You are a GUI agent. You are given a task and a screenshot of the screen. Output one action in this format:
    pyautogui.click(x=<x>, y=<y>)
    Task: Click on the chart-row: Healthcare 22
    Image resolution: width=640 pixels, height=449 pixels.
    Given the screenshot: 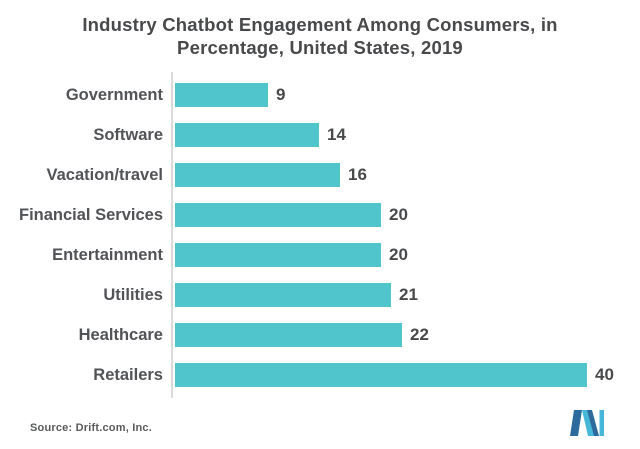 What is the action you would take?
    pyautogui.click(x=320, y=335)
    